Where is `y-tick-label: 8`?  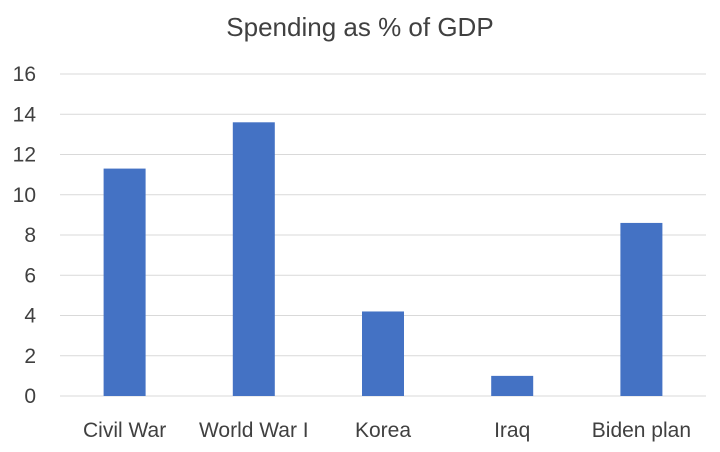 y-tick-label: 8 is located at coordinates (30, 235).